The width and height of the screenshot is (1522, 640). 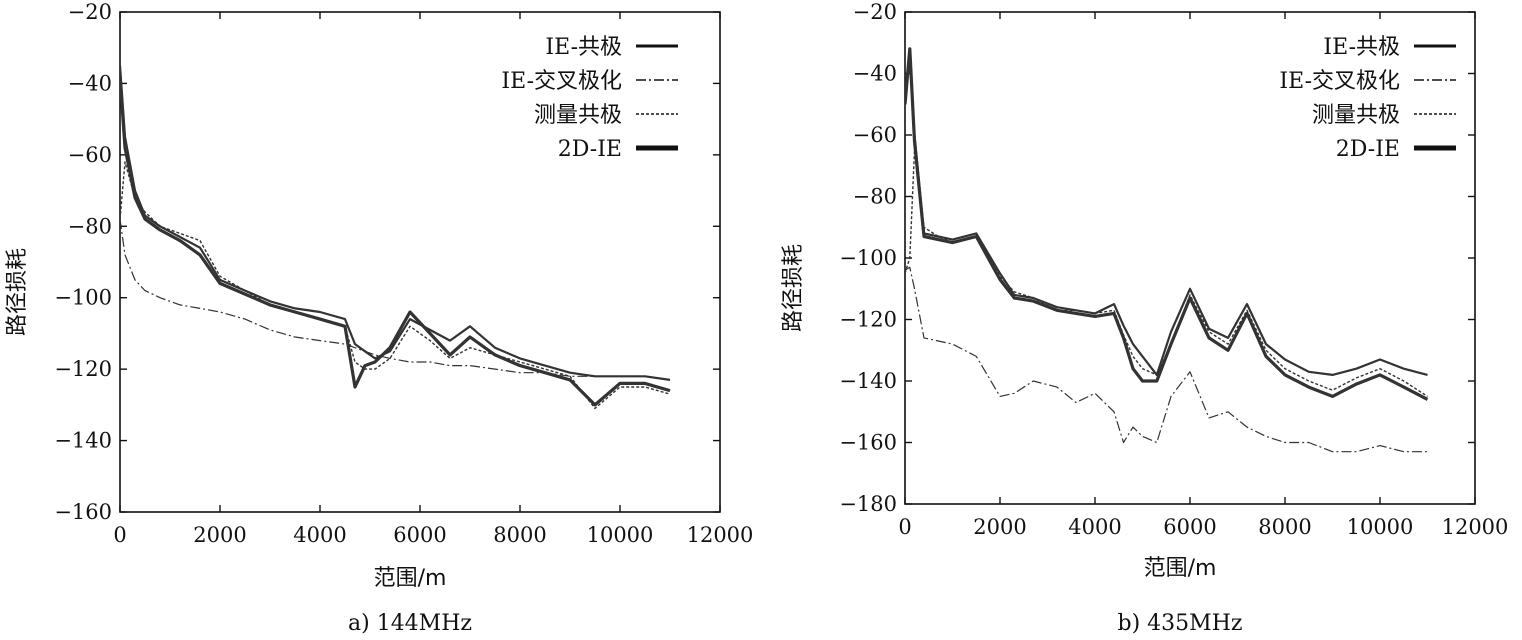 What do you see at coordinates (1180, 623) in the screenshot?
I see `panel-caption: b) 435MHz` at bounding box center [1180, 623].